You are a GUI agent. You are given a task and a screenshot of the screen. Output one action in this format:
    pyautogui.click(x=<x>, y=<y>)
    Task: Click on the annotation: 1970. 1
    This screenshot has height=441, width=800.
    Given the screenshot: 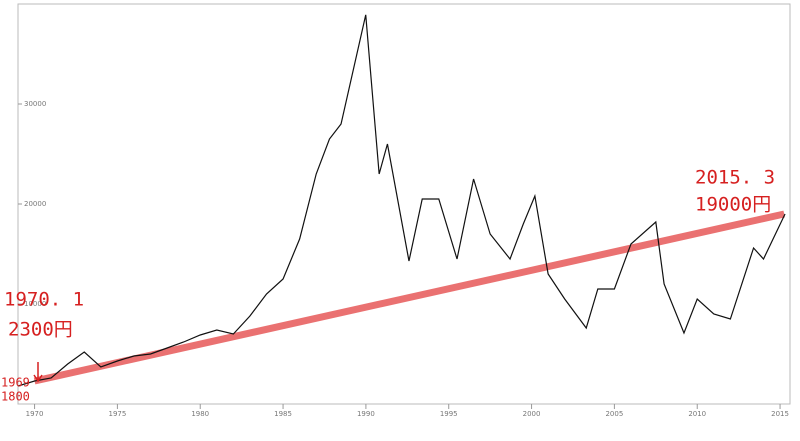 What is the action you would take?
    pyautogui.click(x=44, y=300)
    